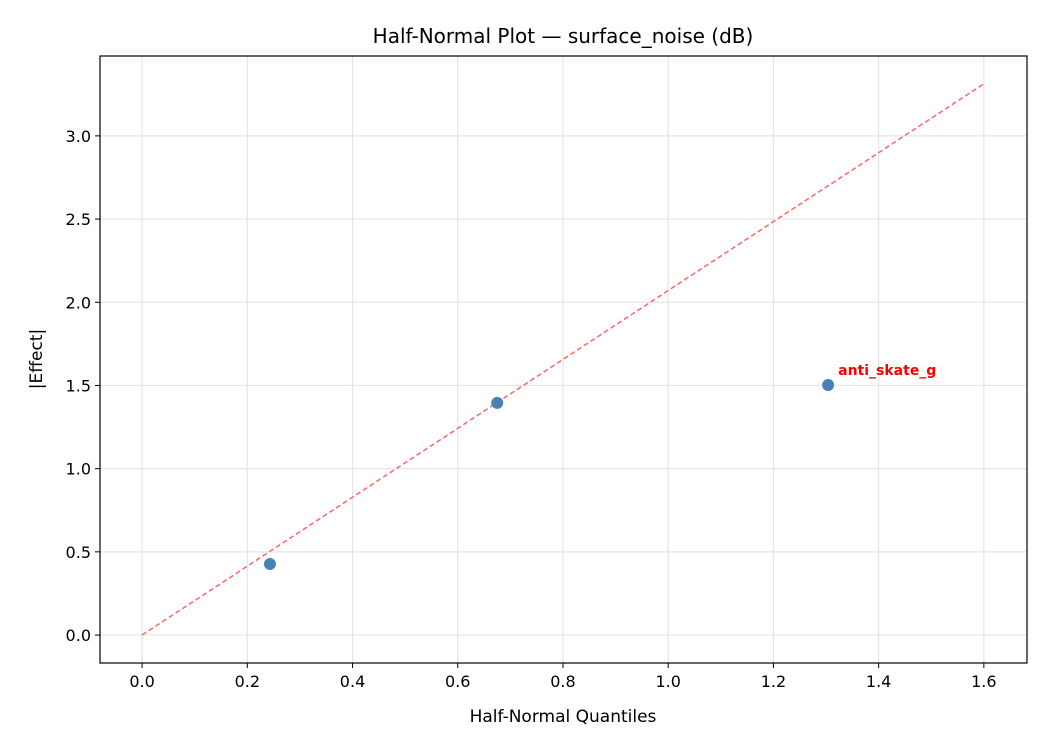 The height and width of the screenshot is (754, 1050). What do you see at coordinates (78, 635) in the screenshot?
I see `y-tick-label: 0.0` at bounding box center [78, 635].